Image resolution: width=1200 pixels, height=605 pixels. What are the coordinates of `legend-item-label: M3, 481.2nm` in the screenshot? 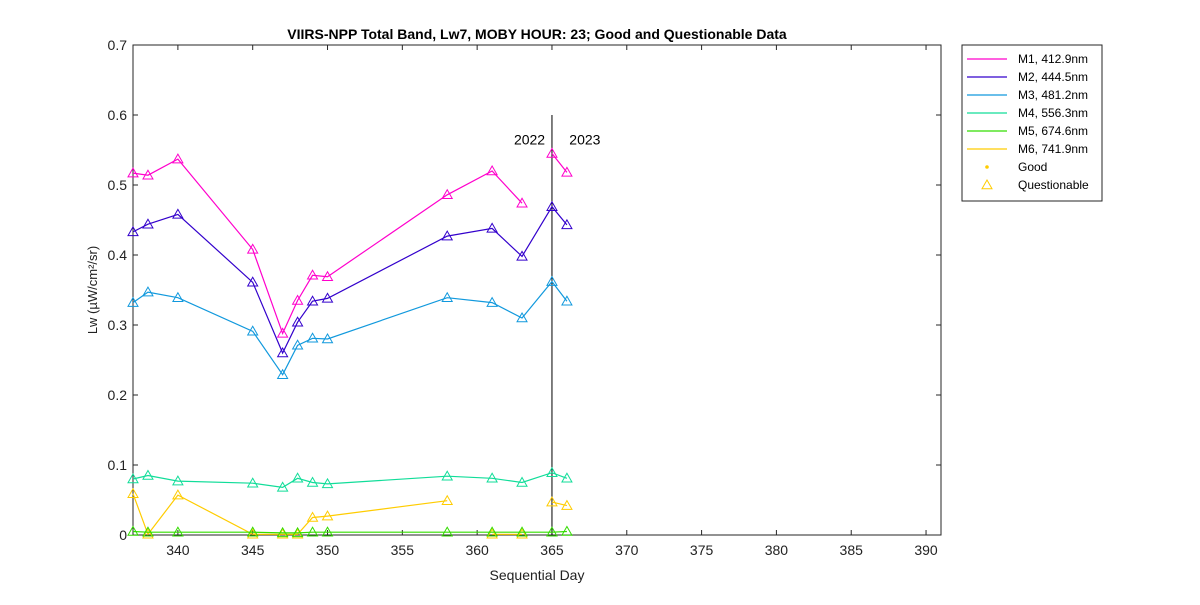 It's located at (1053, 95).